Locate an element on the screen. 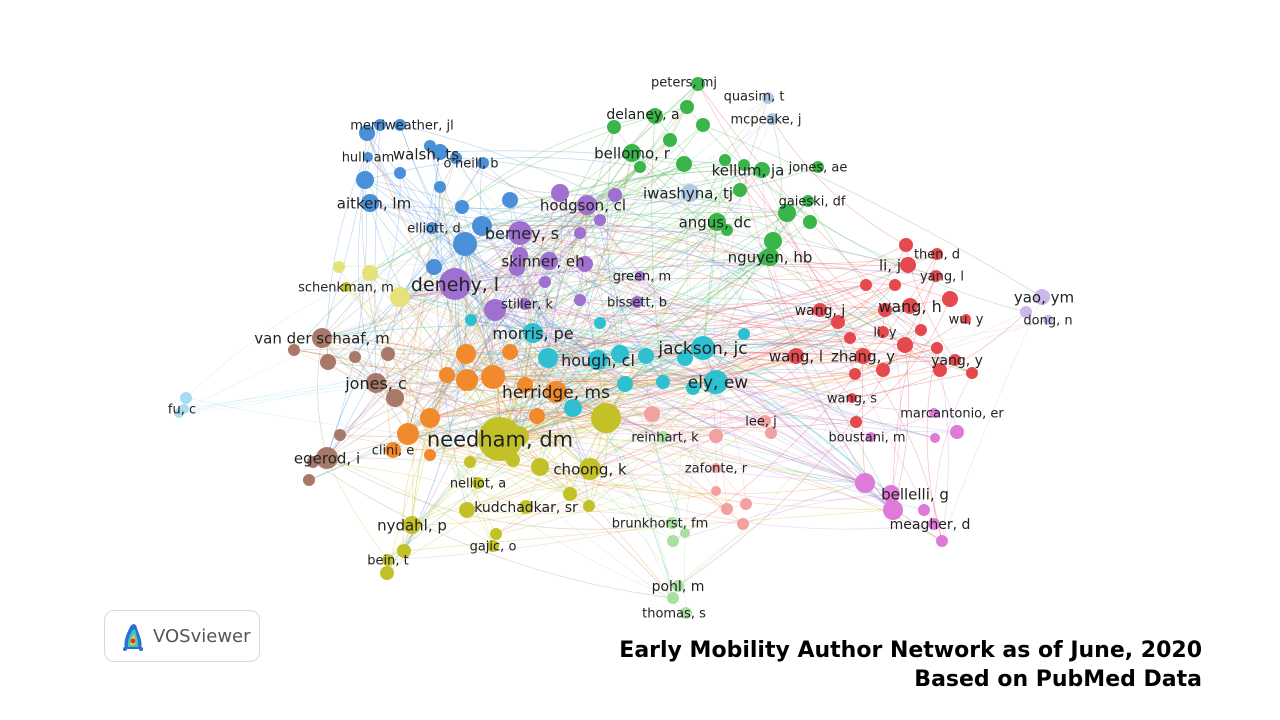 The height and width of the screenshot is (720, 1280). node-yang-y is located at coordinates (955, 360).